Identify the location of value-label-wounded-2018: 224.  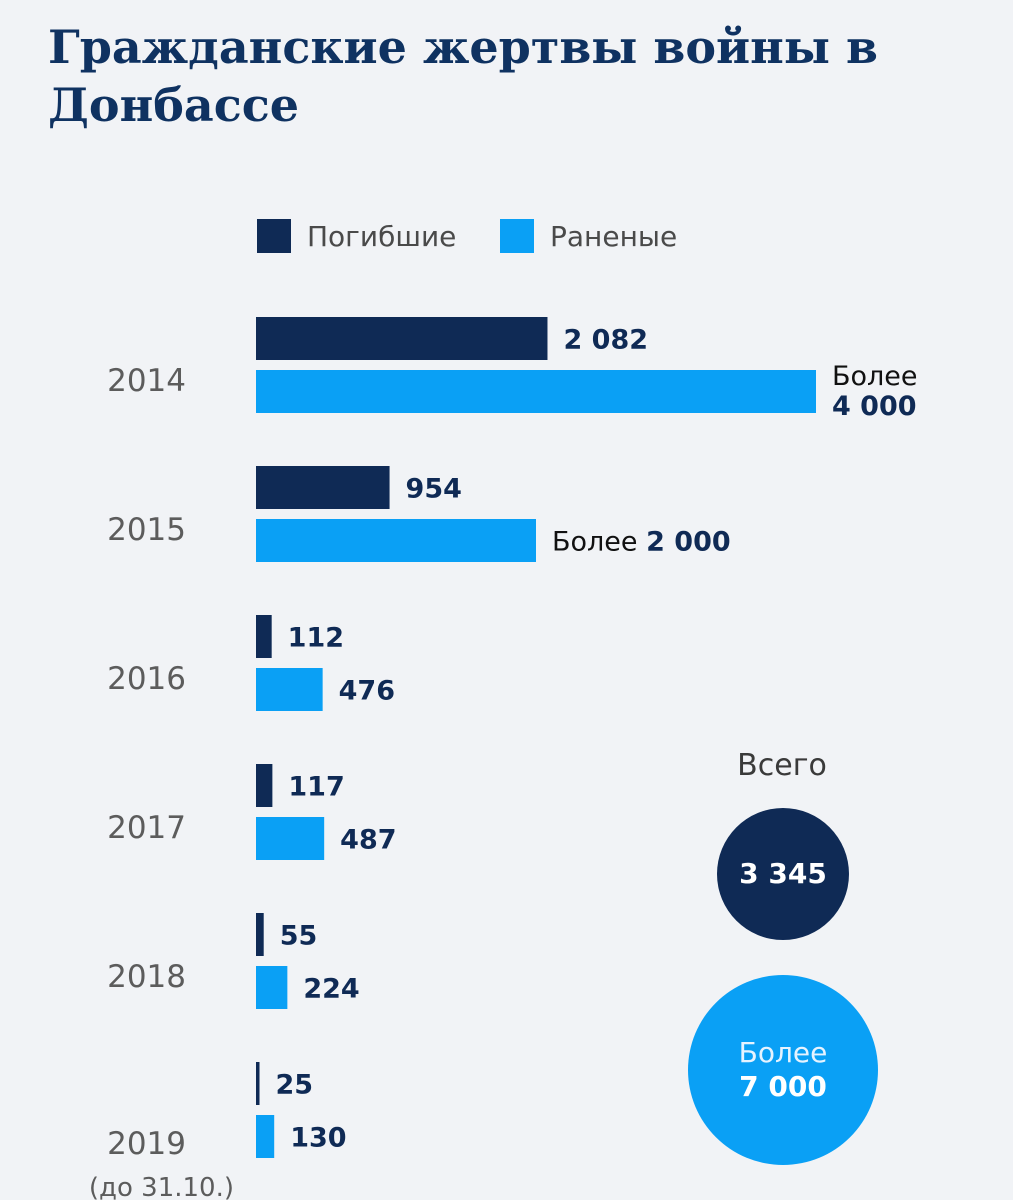
(331, 989).